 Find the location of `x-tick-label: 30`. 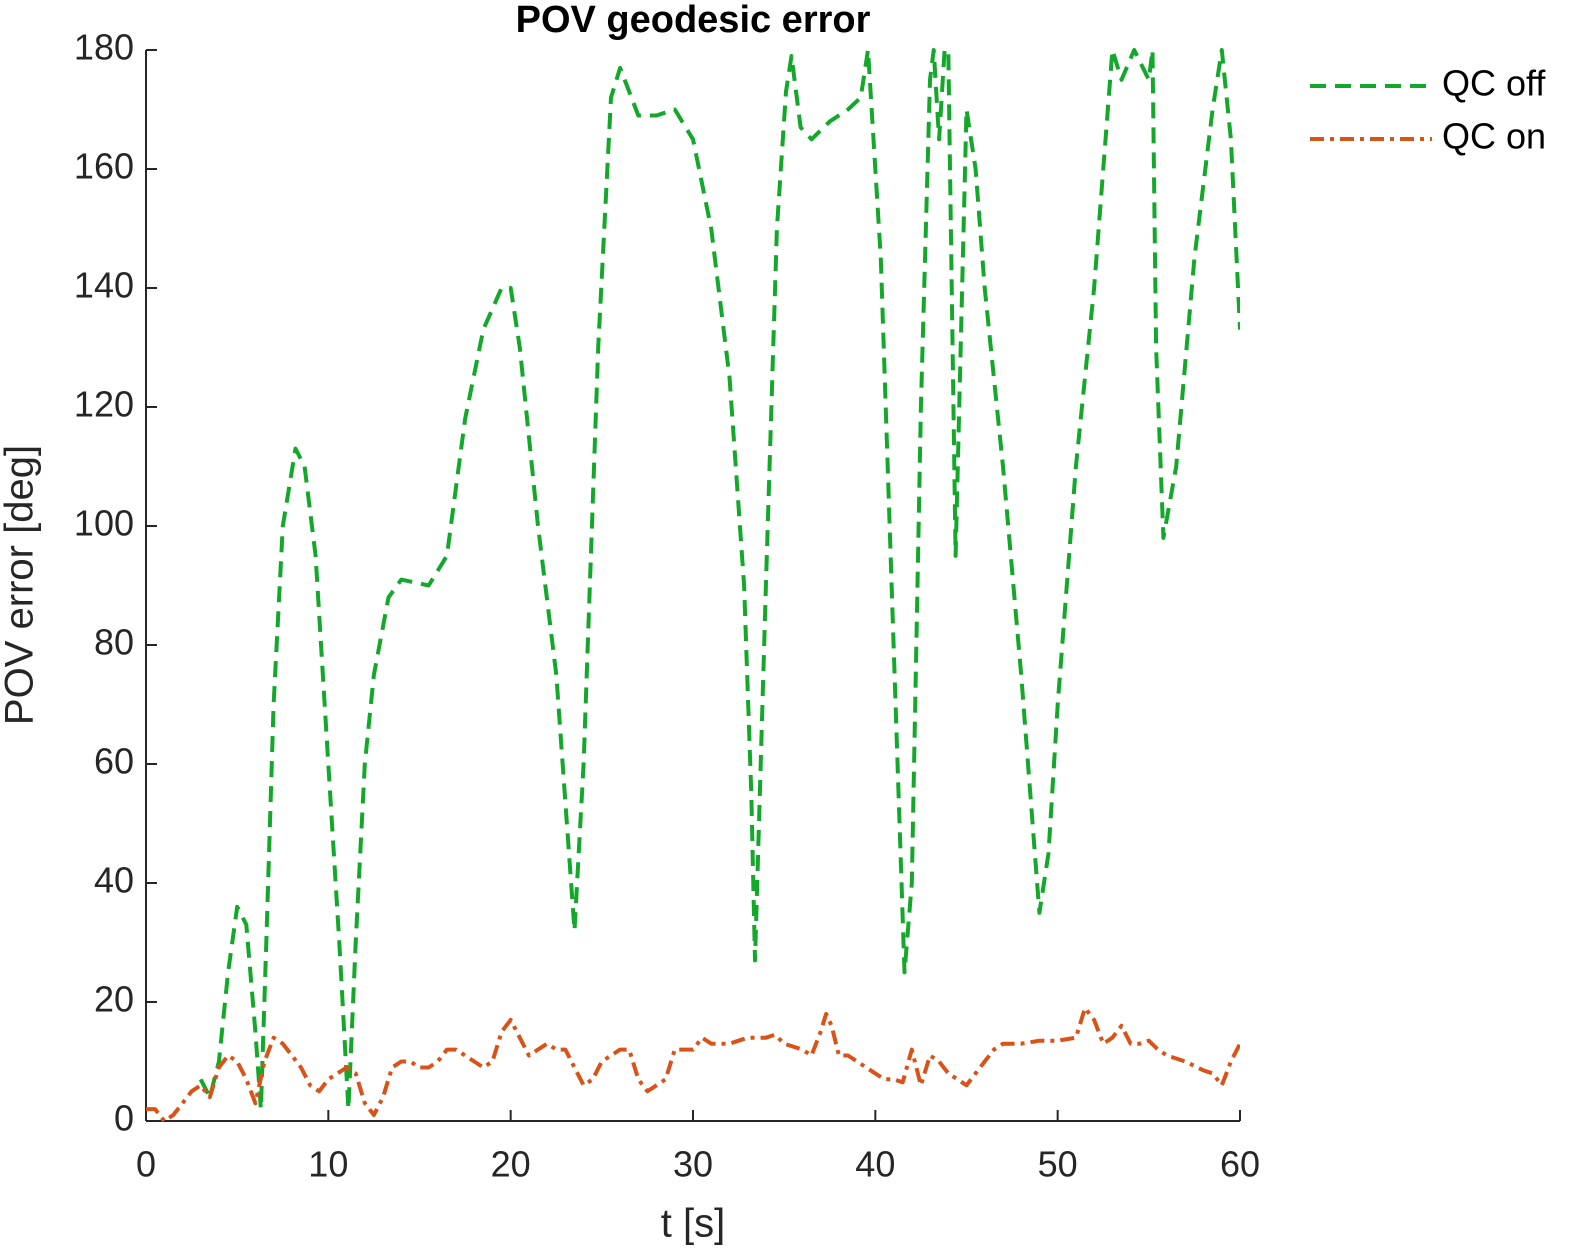

x-tick-label: 30 is located at coordinates (693, 1164).